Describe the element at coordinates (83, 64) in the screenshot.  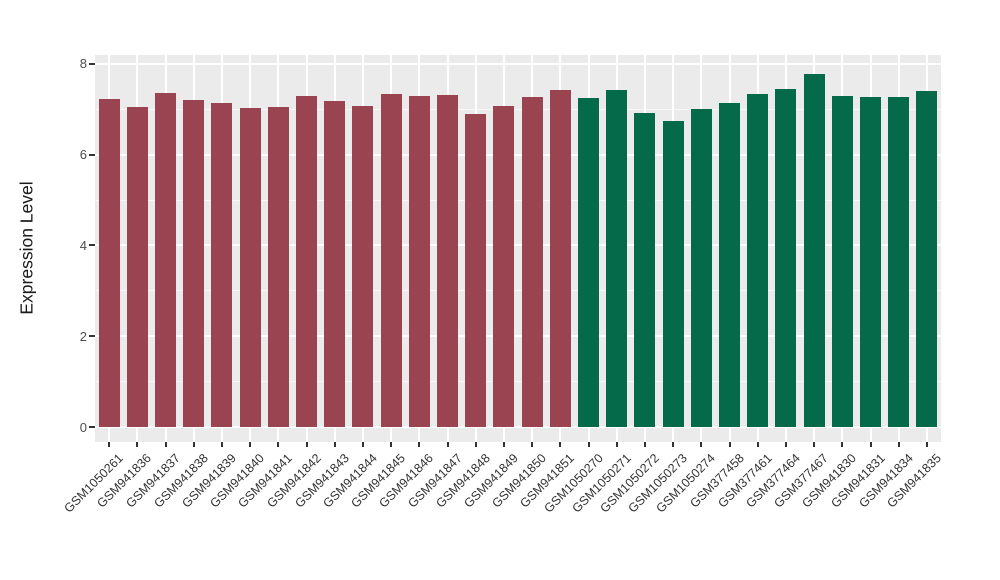
I see `y-tick-label: 8` at that location.